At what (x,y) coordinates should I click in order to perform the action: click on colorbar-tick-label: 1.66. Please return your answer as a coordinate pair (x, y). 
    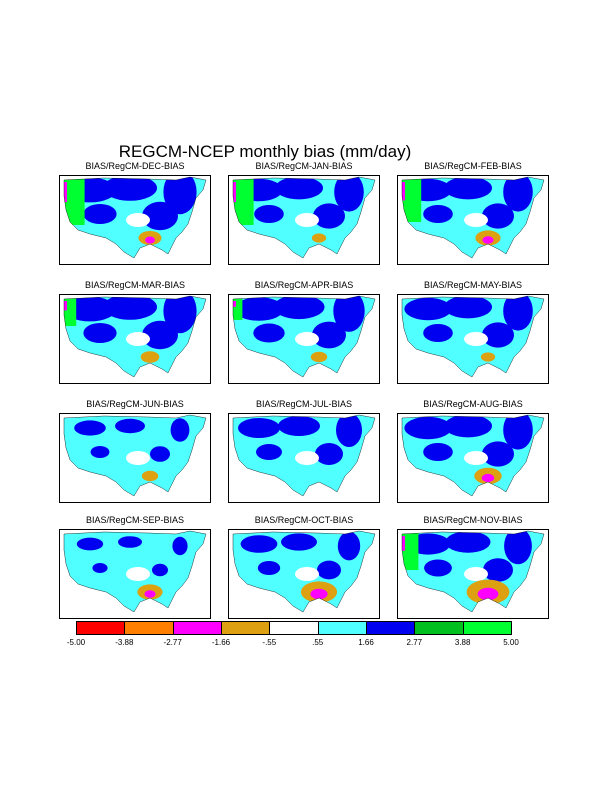
    Looking at the image, I should click on (366, 642).